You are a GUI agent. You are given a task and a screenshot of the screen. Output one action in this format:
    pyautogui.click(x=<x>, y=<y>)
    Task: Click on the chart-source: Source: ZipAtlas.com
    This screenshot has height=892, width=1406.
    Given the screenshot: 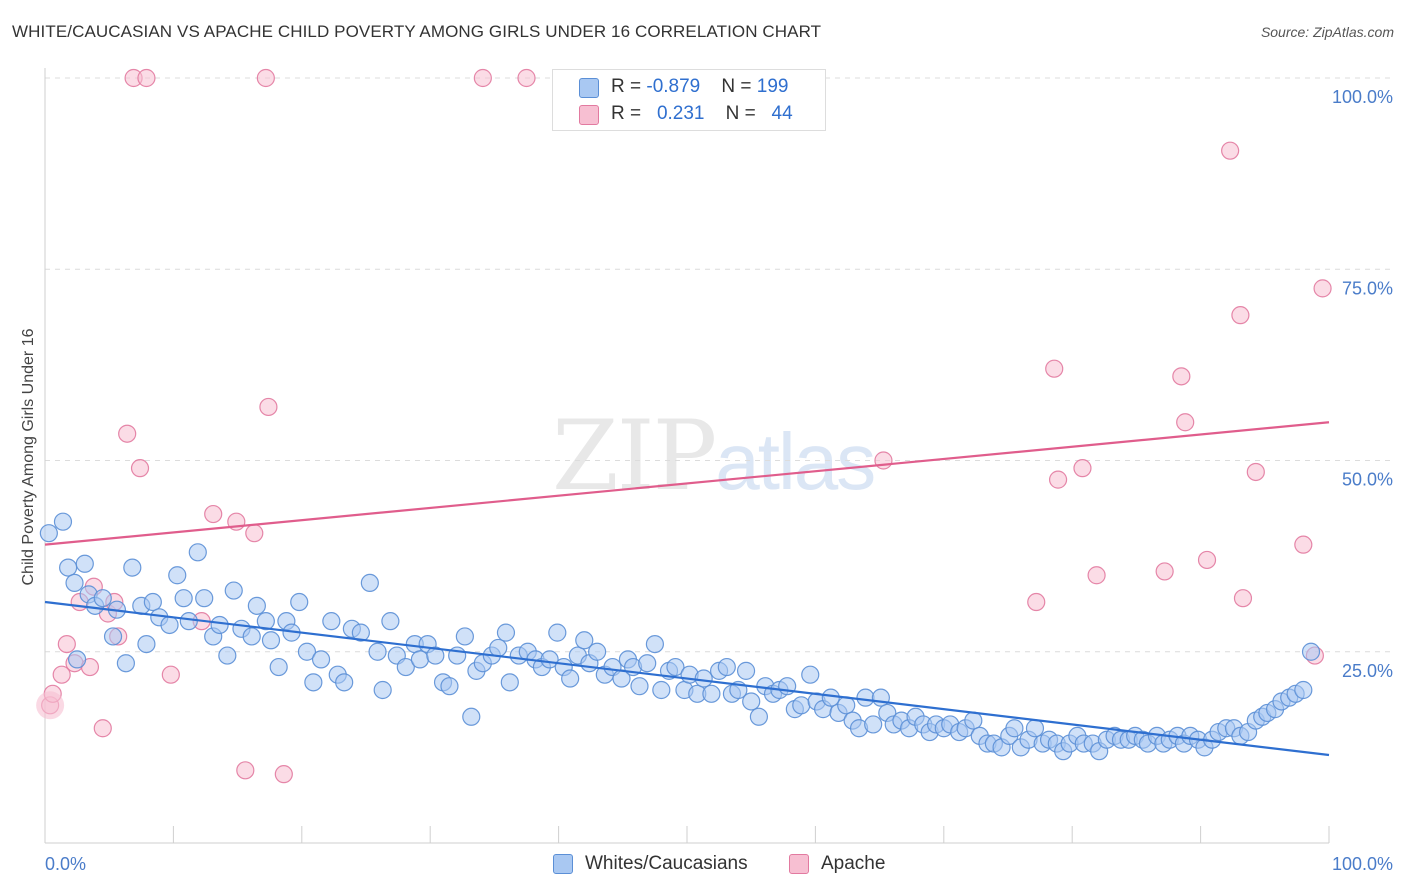 What is the action you would take?
    pyautogui.click(x=1327, y=32)
    